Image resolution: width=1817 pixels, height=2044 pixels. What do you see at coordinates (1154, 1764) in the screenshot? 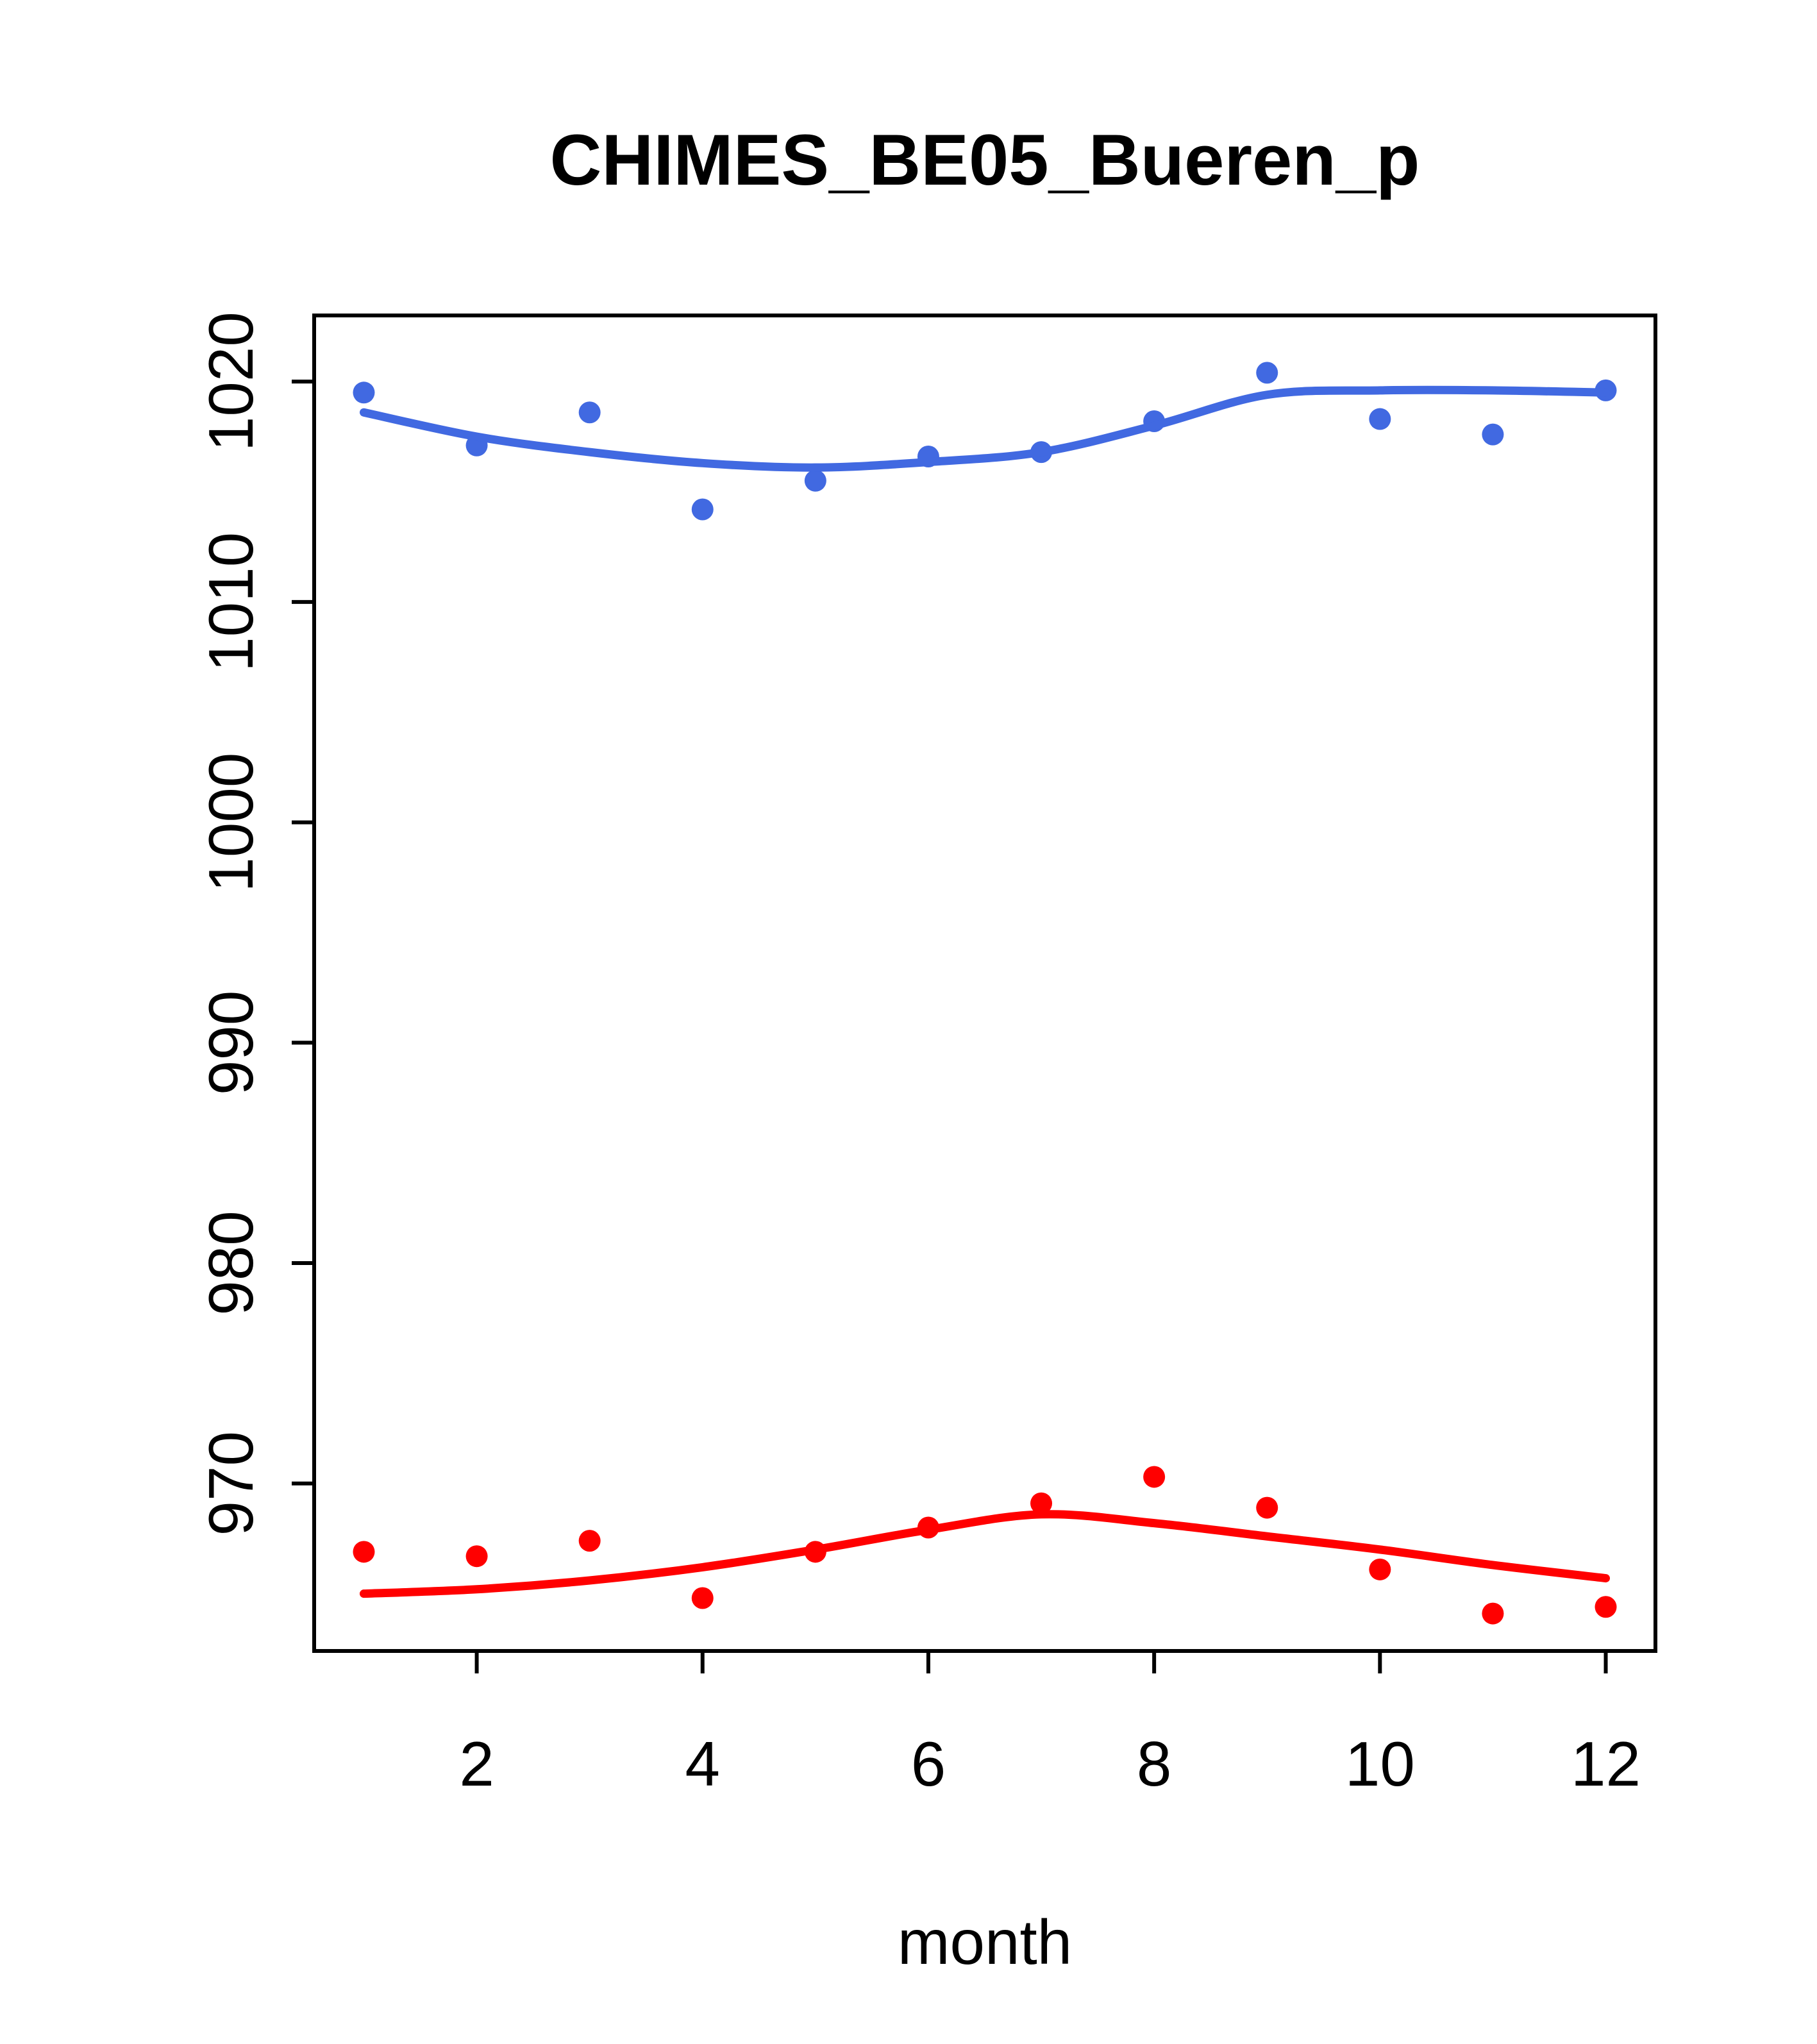
I see `x-tick-label: 8` at bounding box center [1154, 1764].